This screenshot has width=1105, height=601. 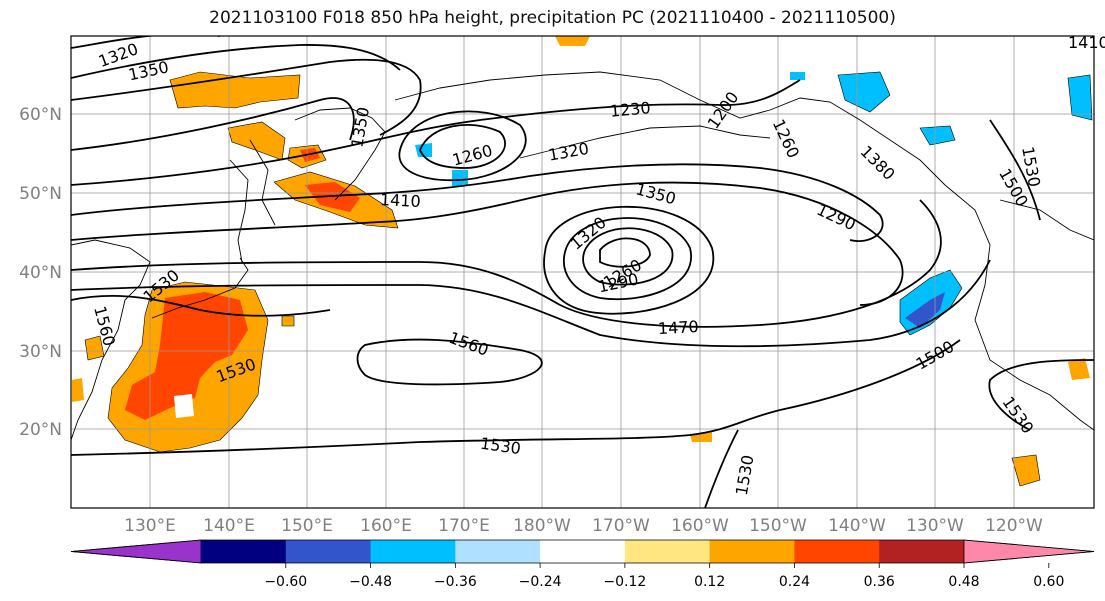 What do you see at coordinates (150, 526) in the screenshot?
I see `longitude-label: 130°E` at bounding box center [150, 526].